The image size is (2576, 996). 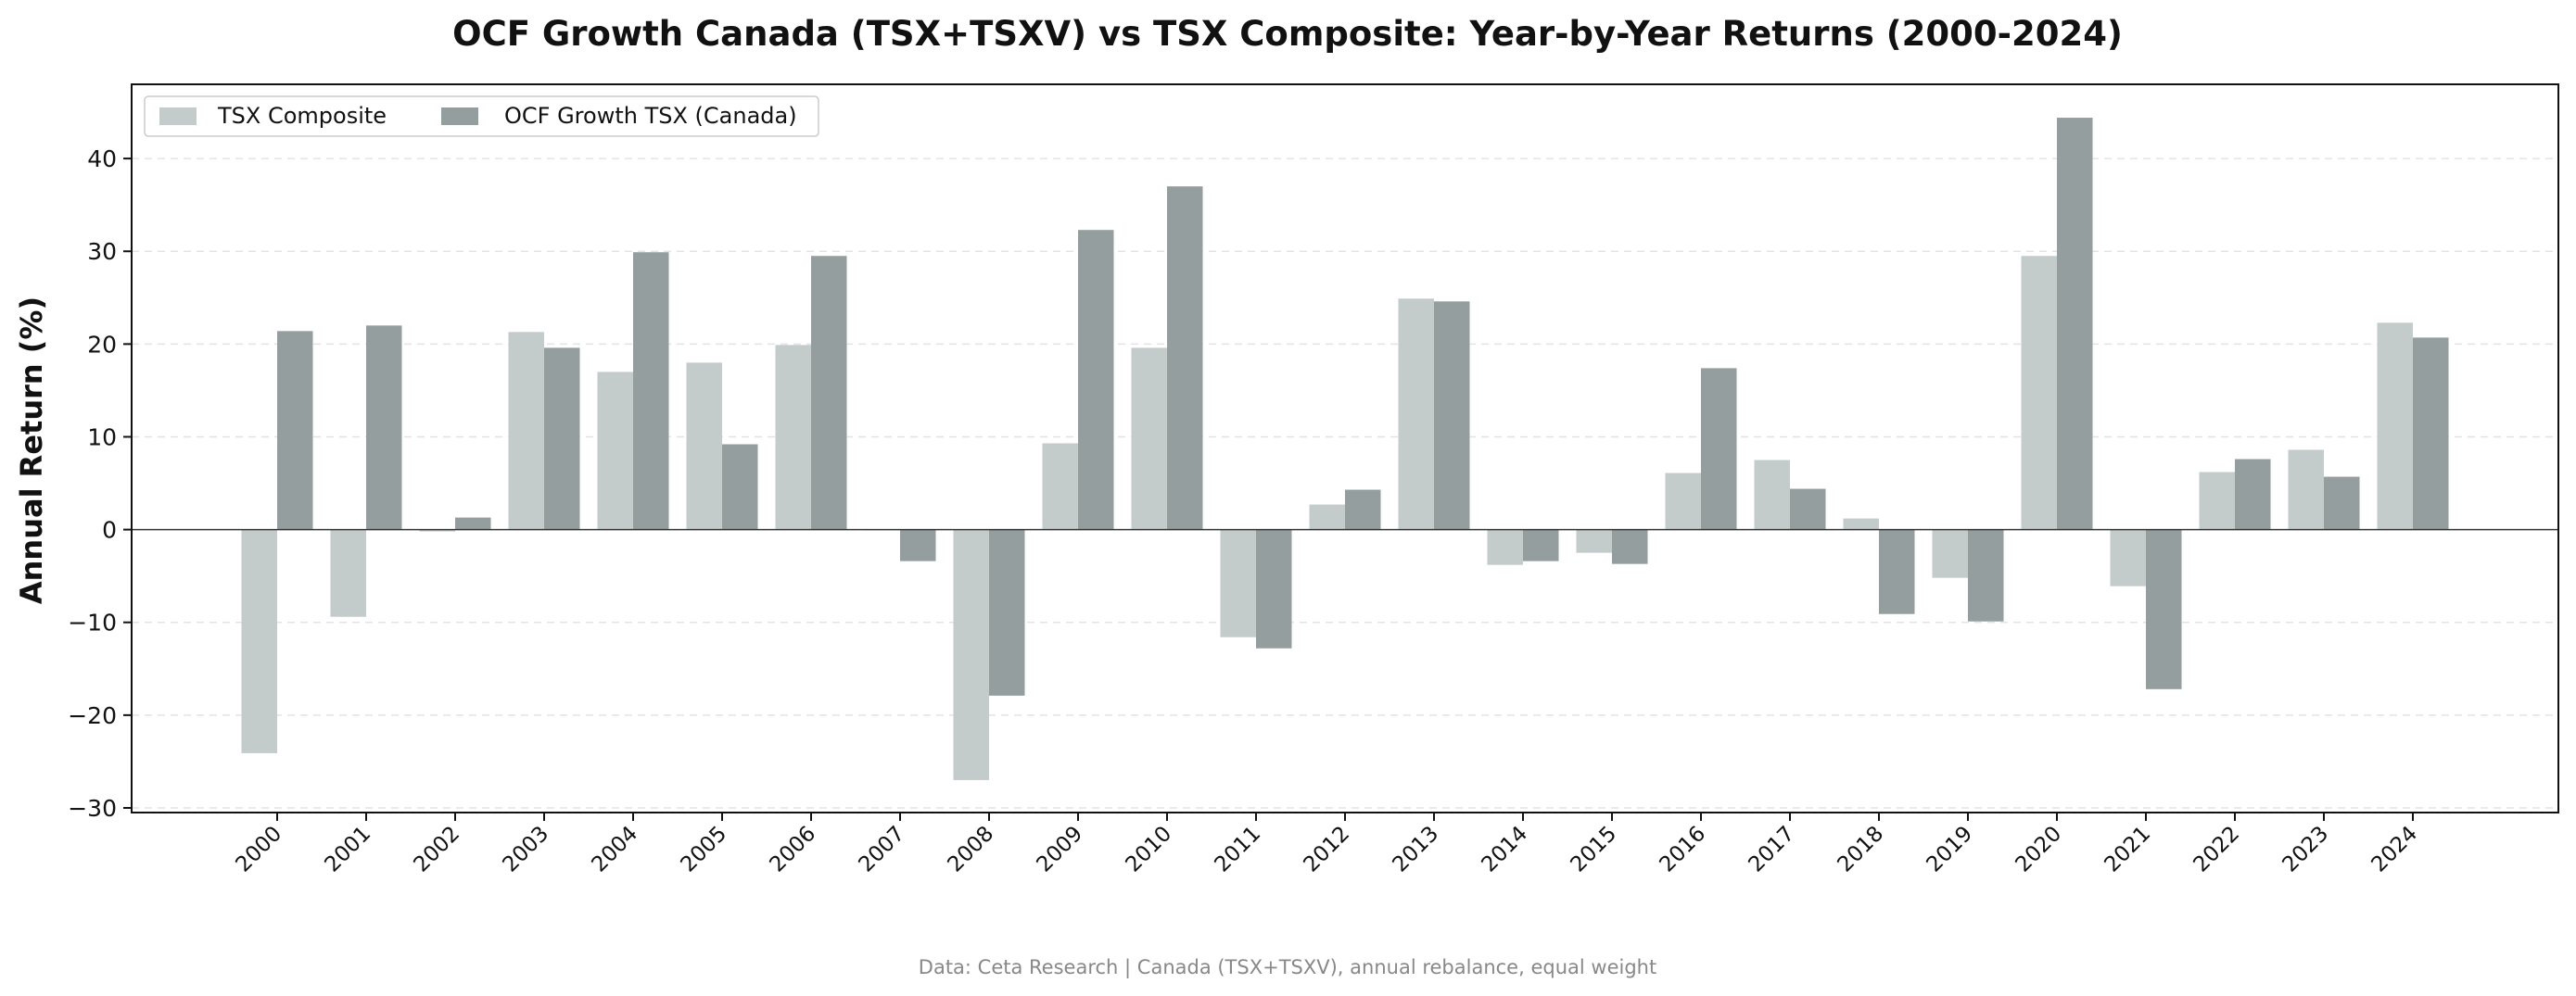 What do you see at coordinates (93, 809) in the screenshot?
I see `y-tick-label: −30` at bounding box center [93, 809].